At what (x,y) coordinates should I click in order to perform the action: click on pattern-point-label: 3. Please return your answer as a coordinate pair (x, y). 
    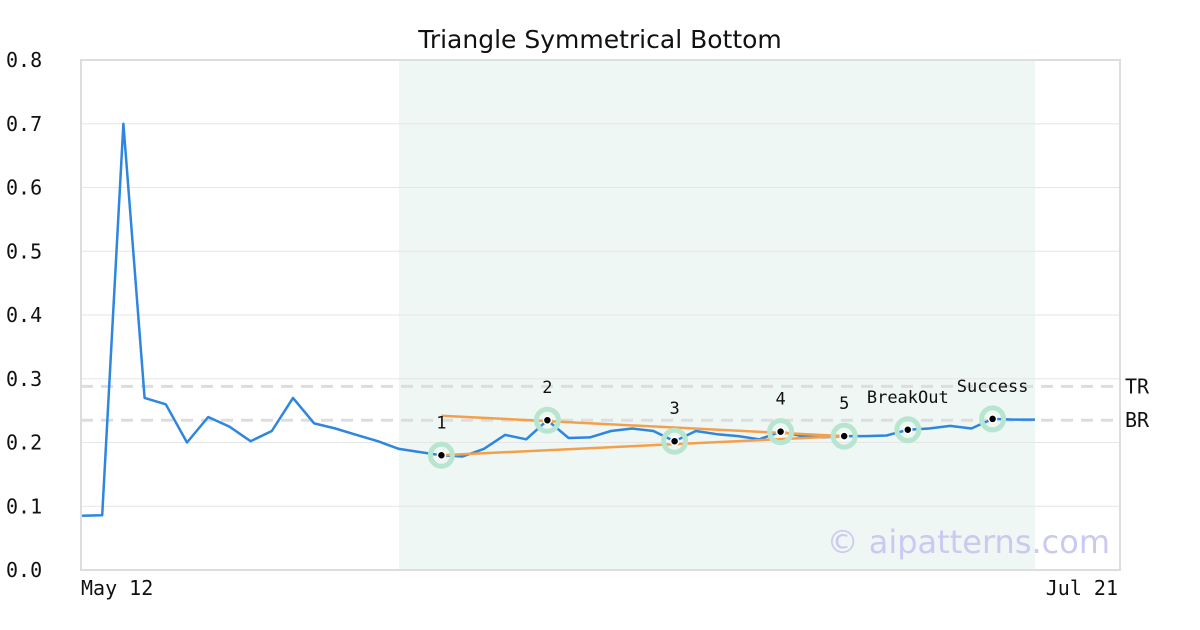
    Looking at the image, I should click on (674, 409).